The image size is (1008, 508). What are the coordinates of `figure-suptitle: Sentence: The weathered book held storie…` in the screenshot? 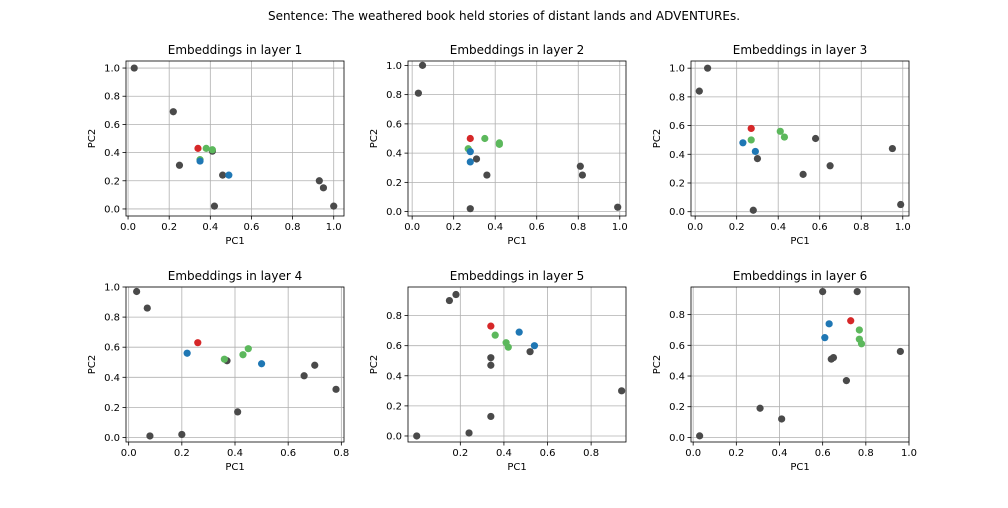 It's located at (504, 16).